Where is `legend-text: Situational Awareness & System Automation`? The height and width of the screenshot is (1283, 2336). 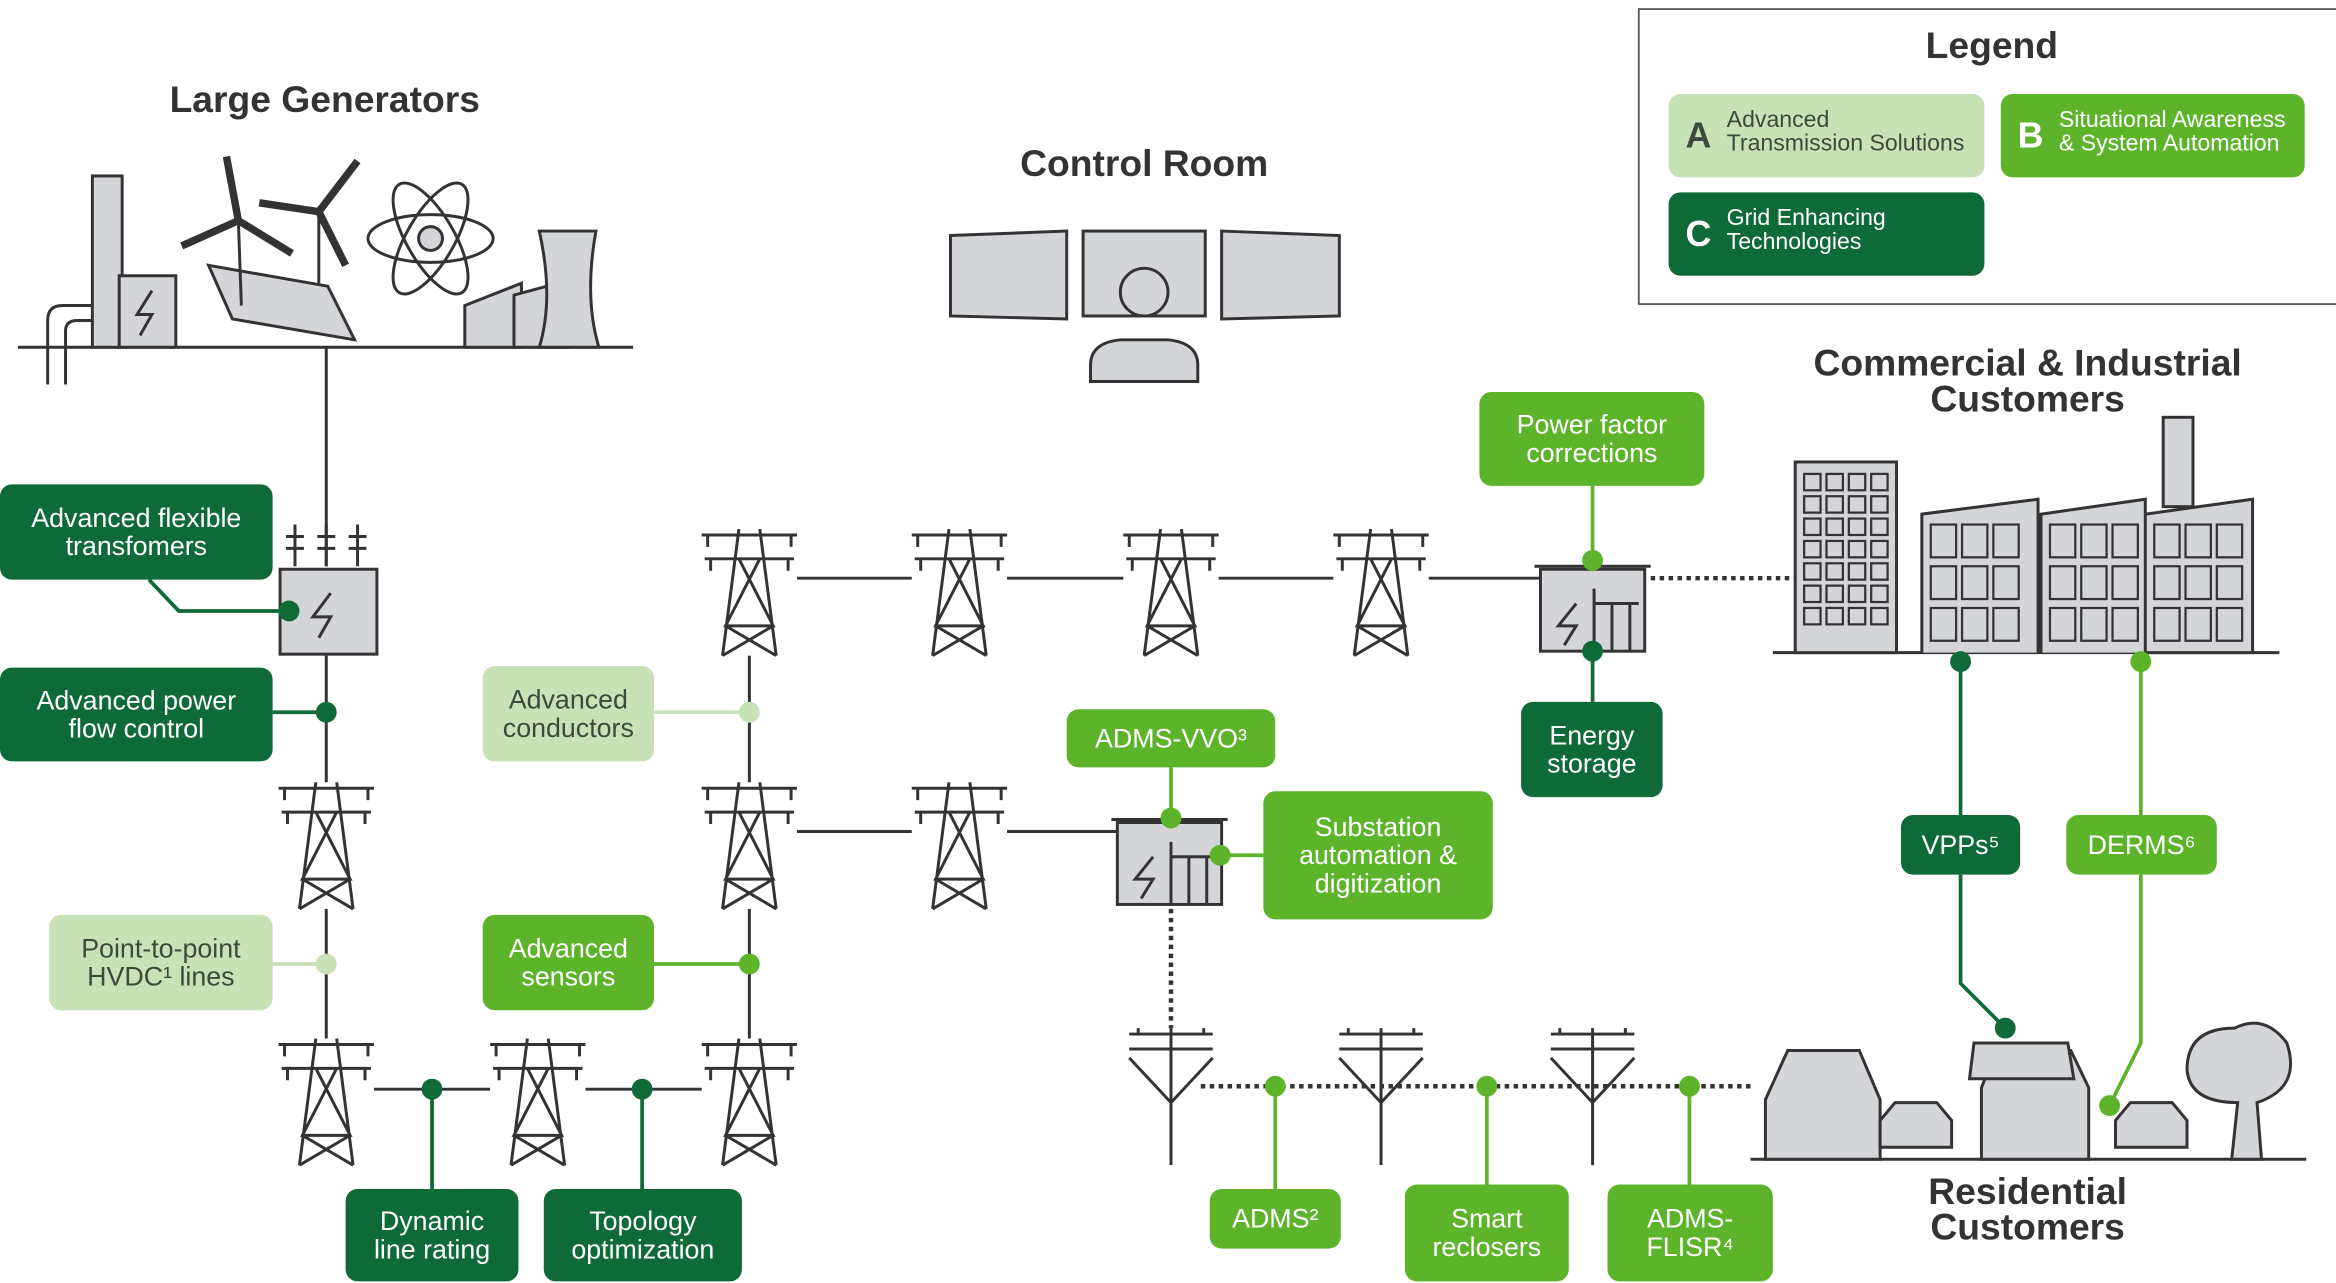 legend-text: Situational Awareness & System Automation is located at coordinates (2172, 131).